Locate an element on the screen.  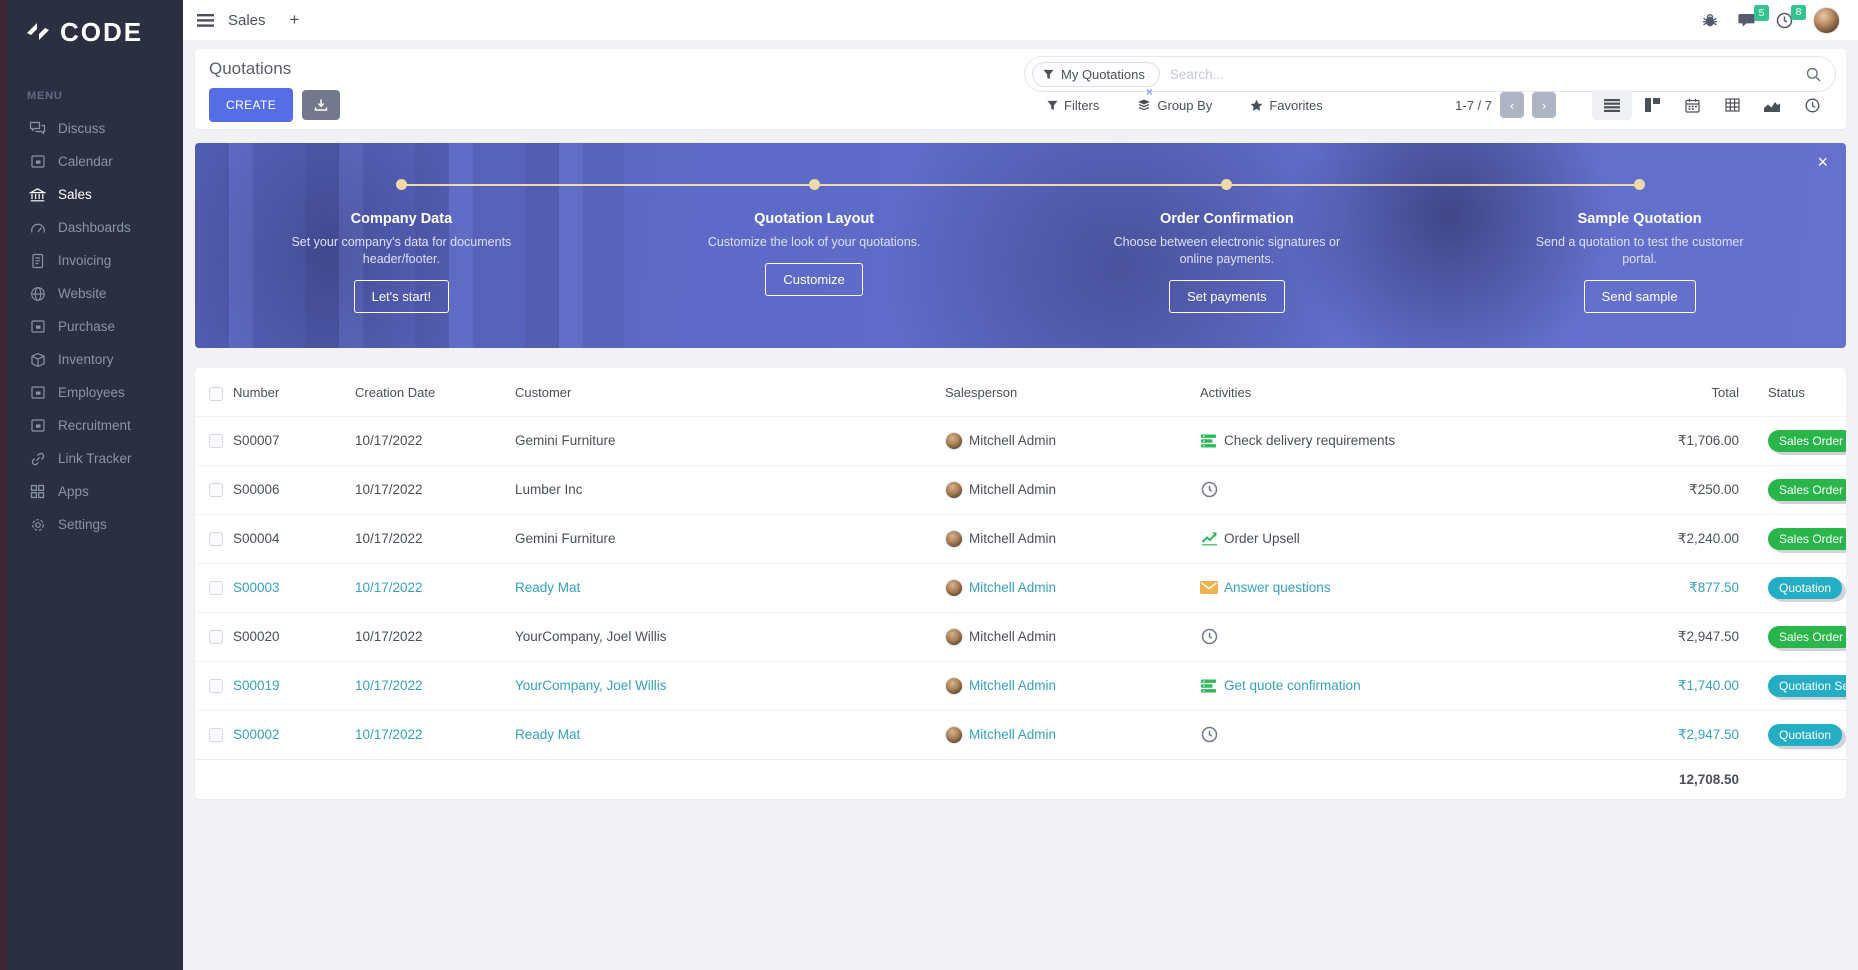
sidebar-item-recruitment: Recruitment is located at coordinates (95, 425).